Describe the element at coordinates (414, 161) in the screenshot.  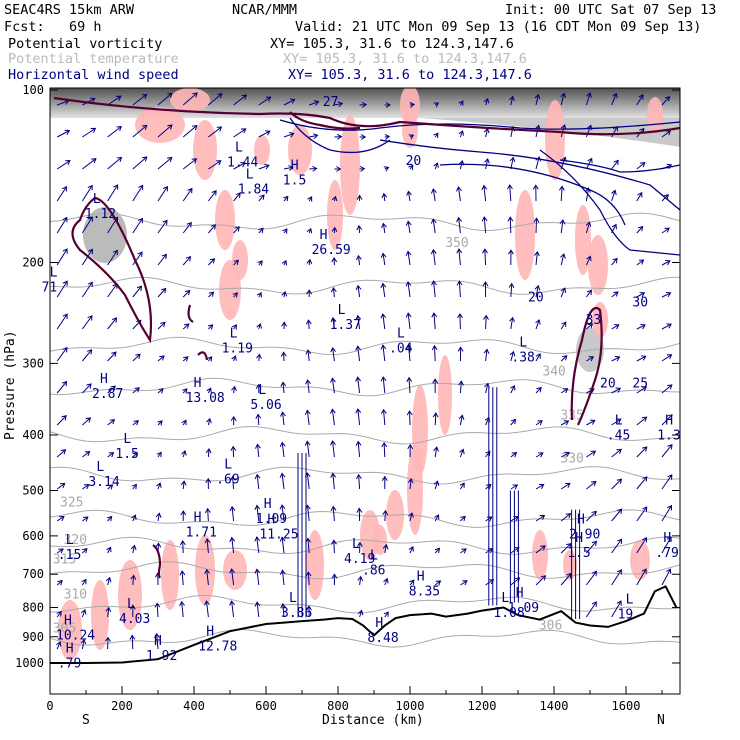
I see `wind-speed-label: 20` at that location.